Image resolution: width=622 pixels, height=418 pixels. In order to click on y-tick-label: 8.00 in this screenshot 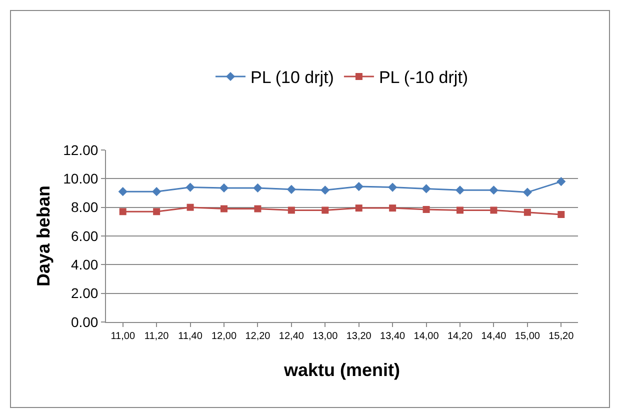, I will do `click(84, 207)`.